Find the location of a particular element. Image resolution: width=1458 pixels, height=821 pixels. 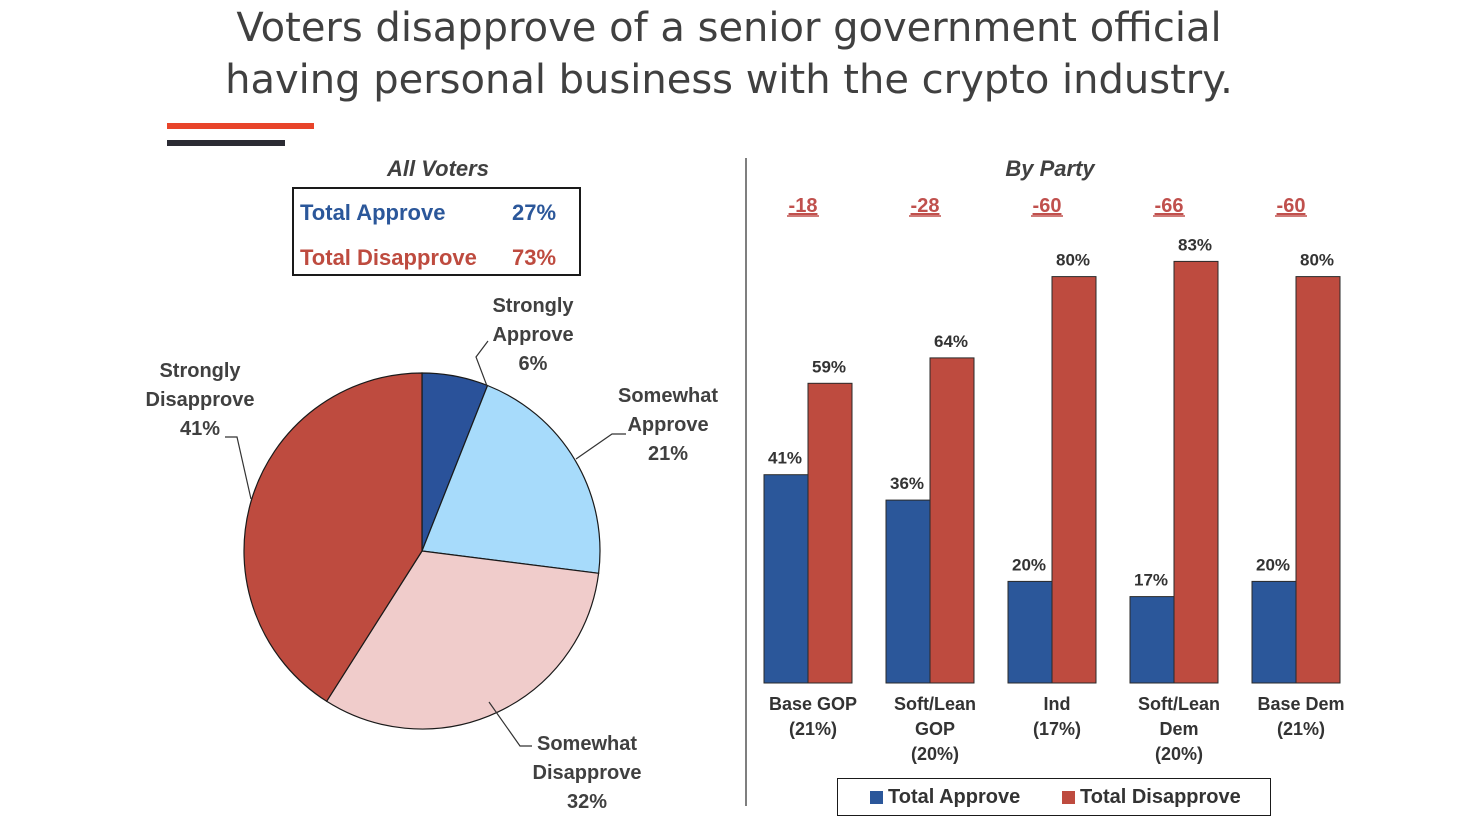

bar-value-label-disapprove: 83% is located at coordinates (1195, 244).